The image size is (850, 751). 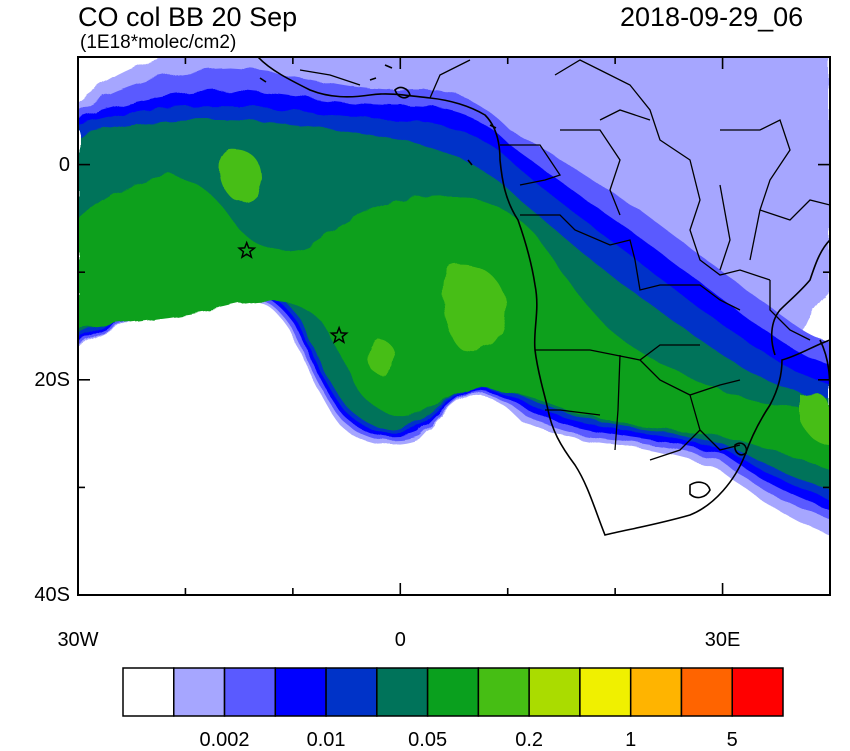 What do you see at coordinates (78, 640) in the screenshot?
I see `x-tick-label: 30W` at bounding box center [78, 640].